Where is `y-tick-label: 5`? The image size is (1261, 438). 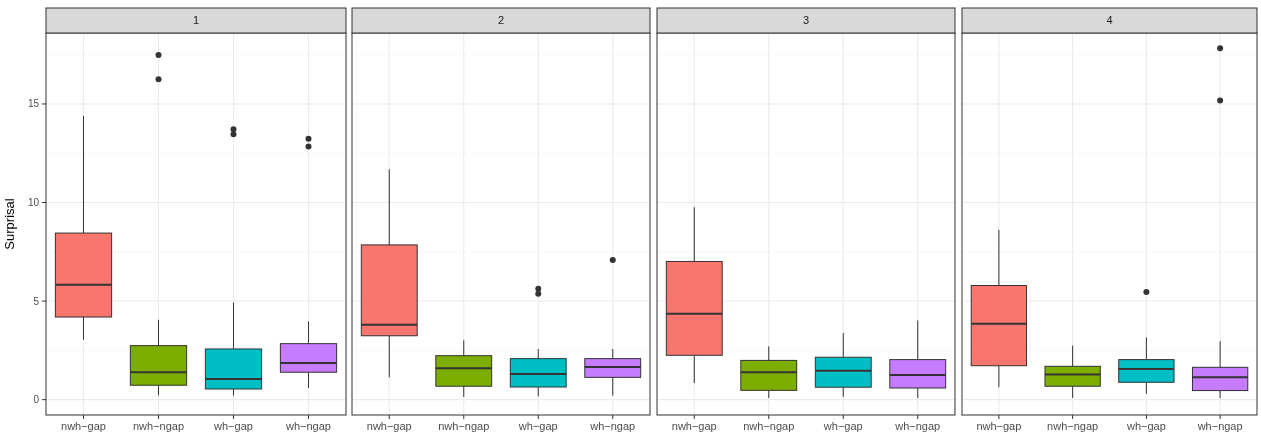
y-tick-label: 5 is located at coordinates (36, 301).